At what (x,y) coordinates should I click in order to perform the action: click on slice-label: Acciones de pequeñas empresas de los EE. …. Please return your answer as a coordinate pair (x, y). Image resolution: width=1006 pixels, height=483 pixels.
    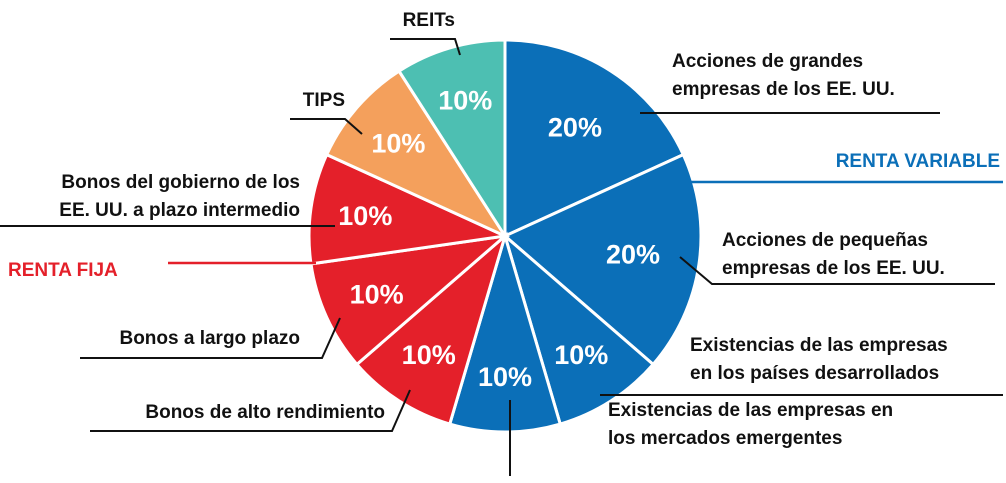
    Looking at the image, I should click on (833, 254).